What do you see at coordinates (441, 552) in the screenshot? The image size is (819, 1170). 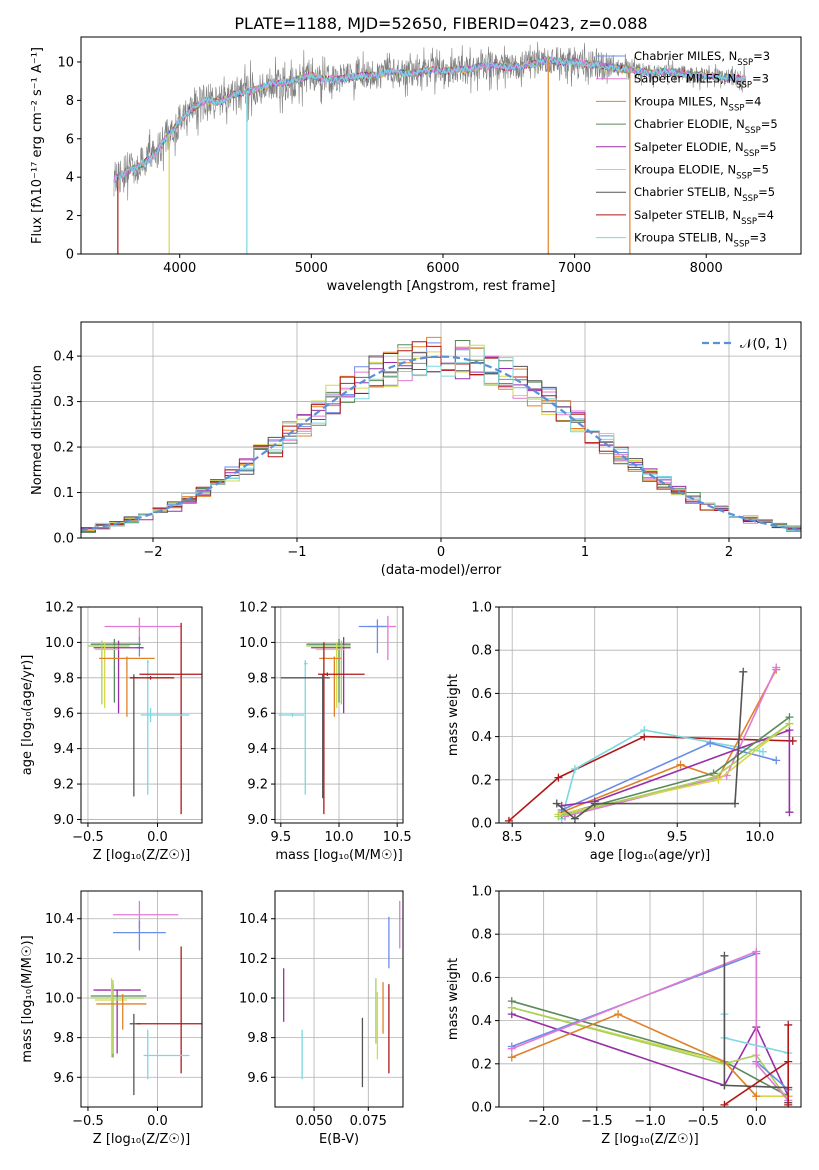 I see `x-tick-label: 0` at bounding box center [441, 552].